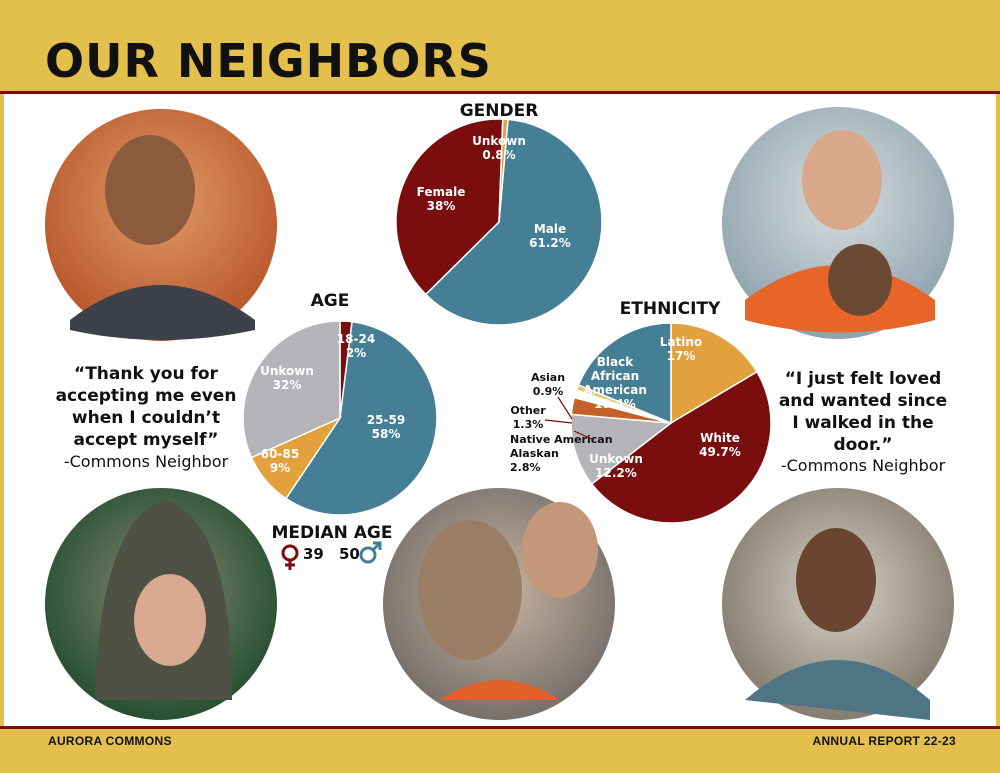 Image resolution: width=1000 pixels, height=773 pixels. What do you see at coordinates (441, 206) in the screenshot?
I see `gender-label-female-line-2: 38%` at bounding box center [441, 206].